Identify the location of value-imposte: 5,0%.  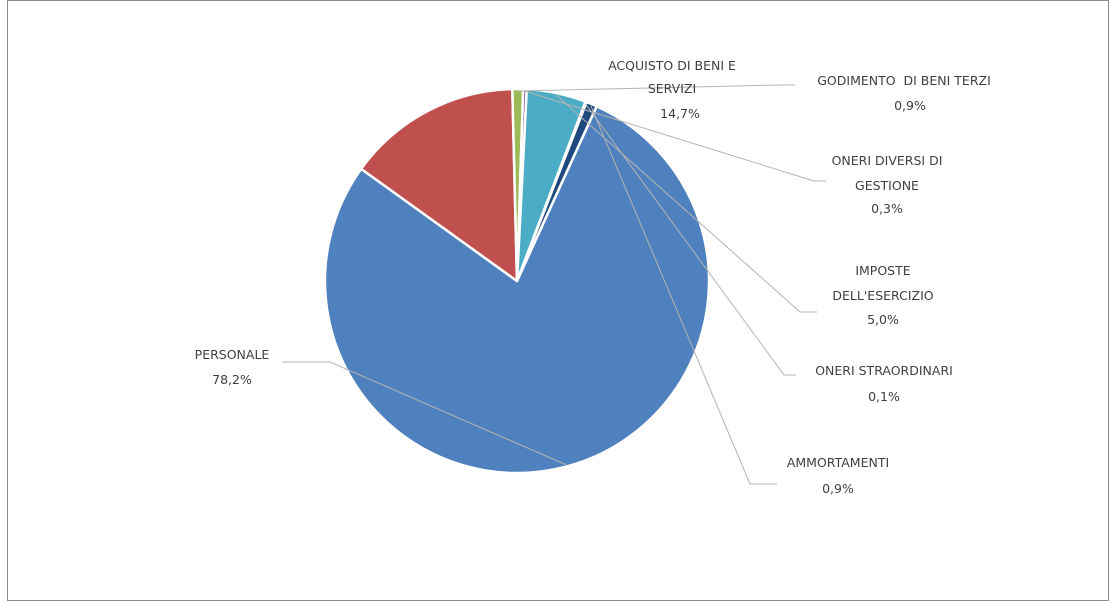
(883, 319).